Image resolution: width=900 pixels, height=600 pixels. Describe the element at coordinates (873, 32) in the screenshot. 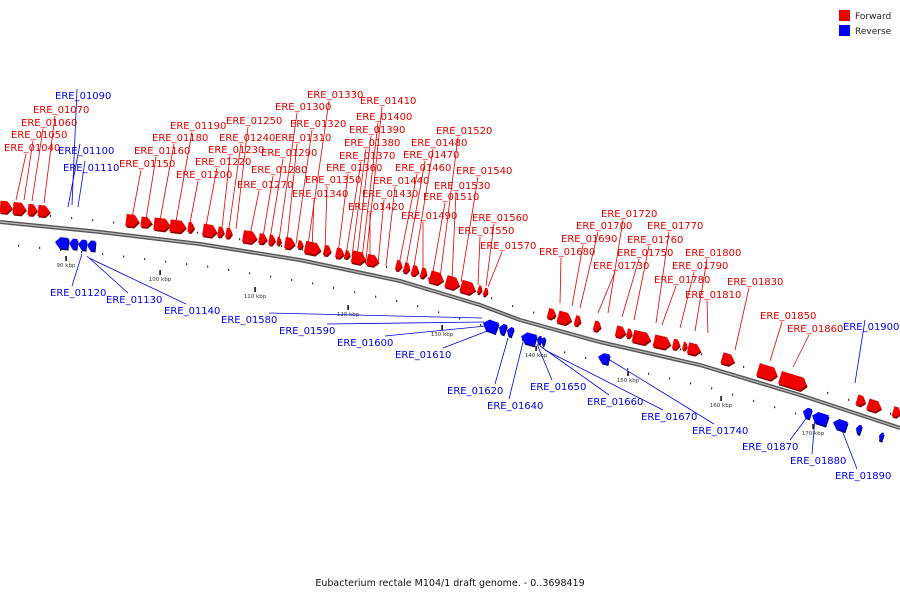

I see `legend-label-reverse: Reverse` at that location.